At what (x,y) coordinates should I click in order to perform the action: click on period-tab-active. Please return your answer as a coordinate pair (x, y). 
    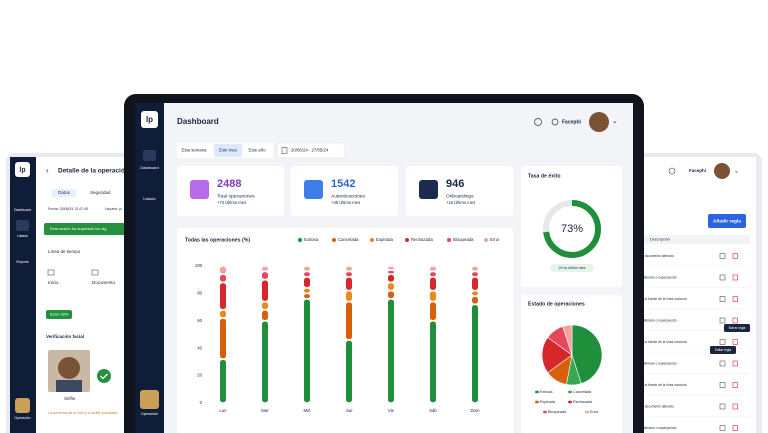
    Looking at the image, I should click on (228, 150).